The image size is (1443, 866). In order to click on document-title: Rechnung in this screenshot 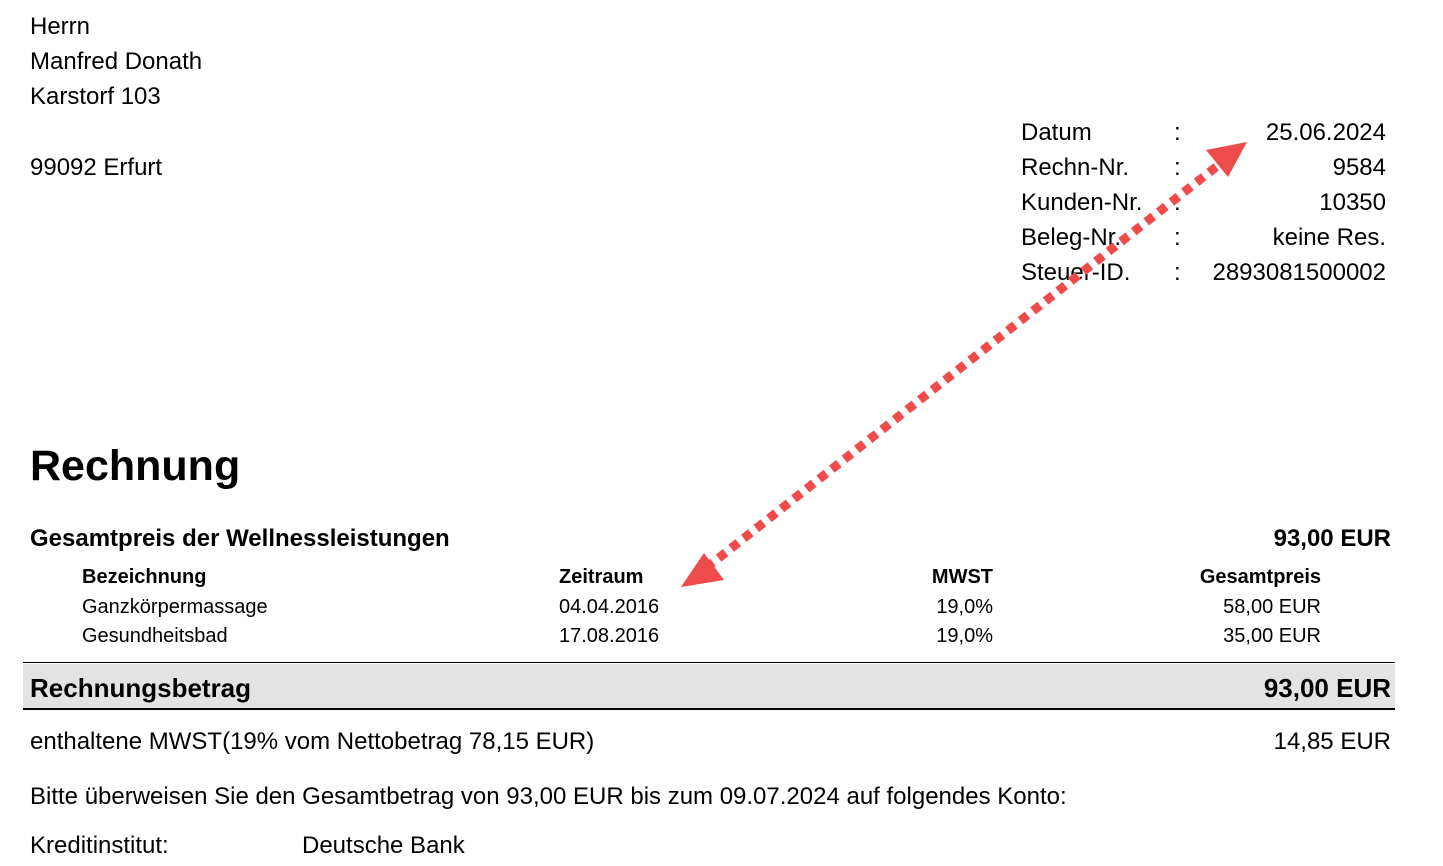, I will do `click(135, 466)`.